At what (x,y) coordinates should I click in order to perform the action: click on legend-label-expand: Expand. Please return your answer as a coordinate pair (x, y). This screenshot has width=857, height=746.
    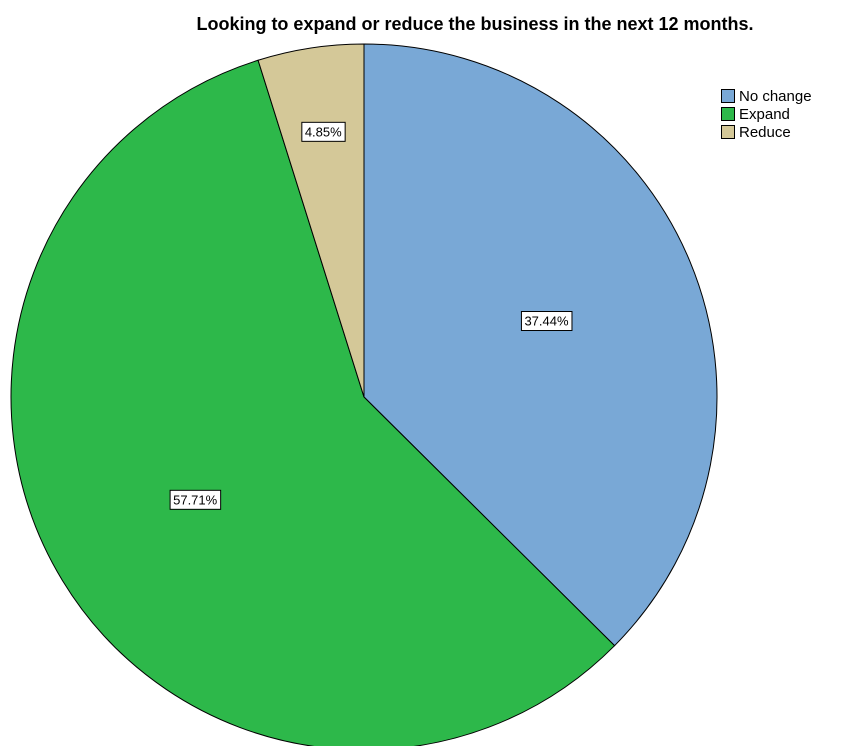
    Looking at the image, I should click on (764, 114).